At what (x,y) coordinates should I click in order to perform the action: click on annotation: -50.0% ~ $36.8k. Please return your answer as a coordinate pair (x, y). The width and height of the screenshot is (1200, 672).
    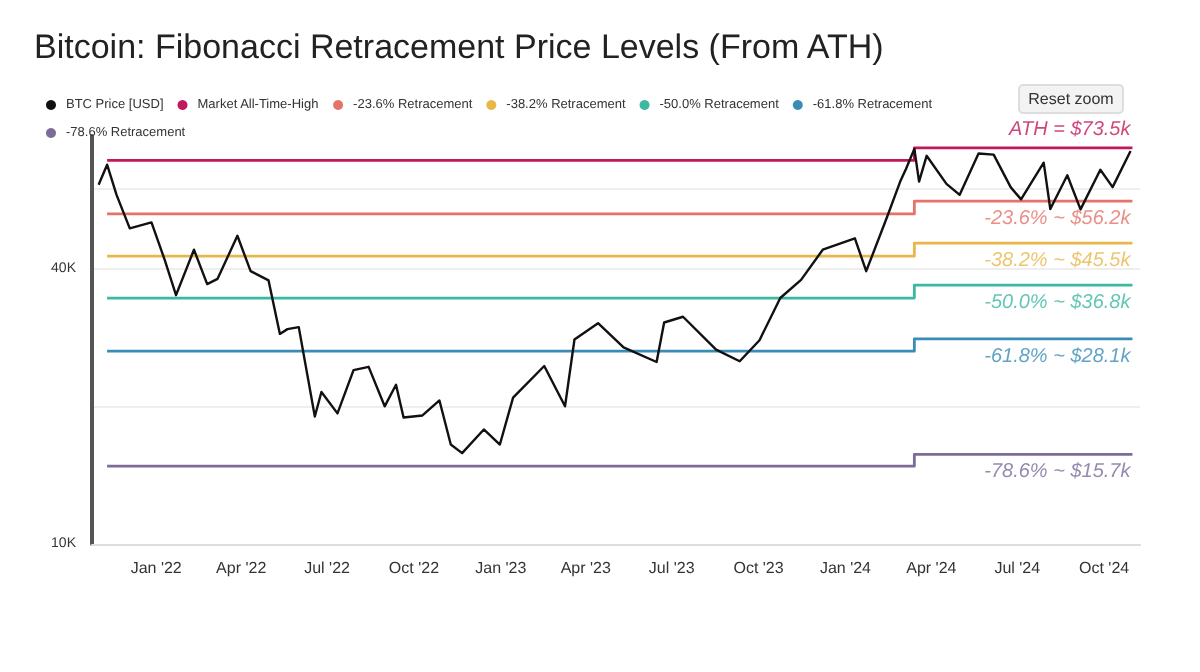
    Looking at the image, I should click on (1058, 303).